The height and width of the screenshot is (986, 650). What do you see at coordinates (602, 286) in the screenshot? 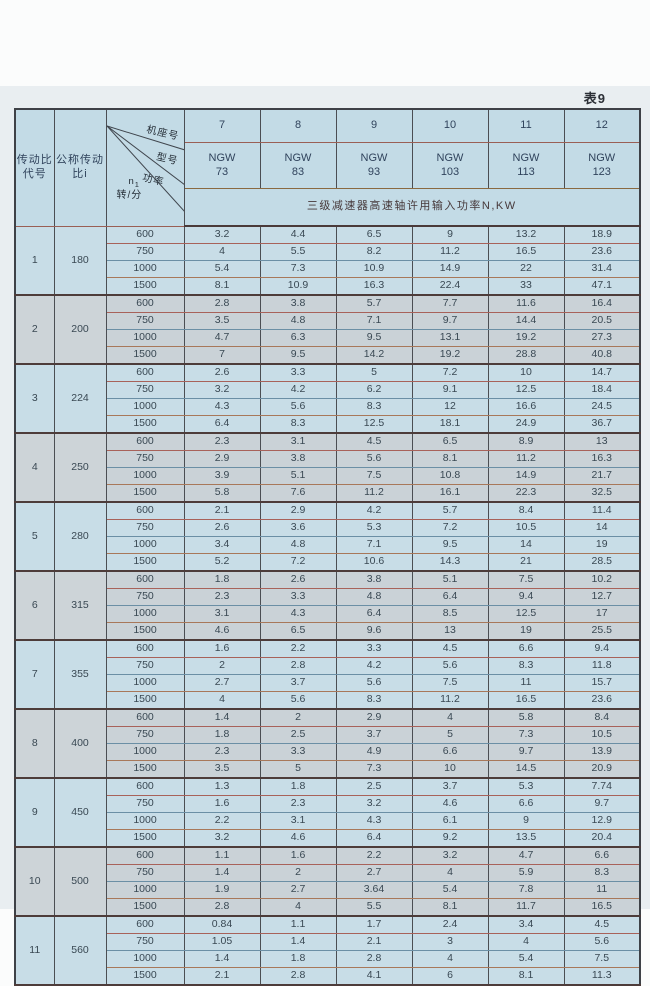
I see `power-value-cell: 47.1` at bounding box center [602, 286].